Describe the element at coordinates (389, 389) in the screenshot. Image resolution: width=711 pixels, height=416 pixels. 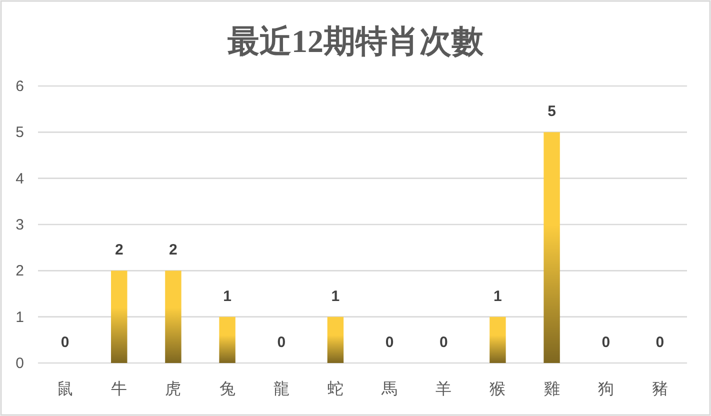
I see `x-tick-label: 馬` at that location.